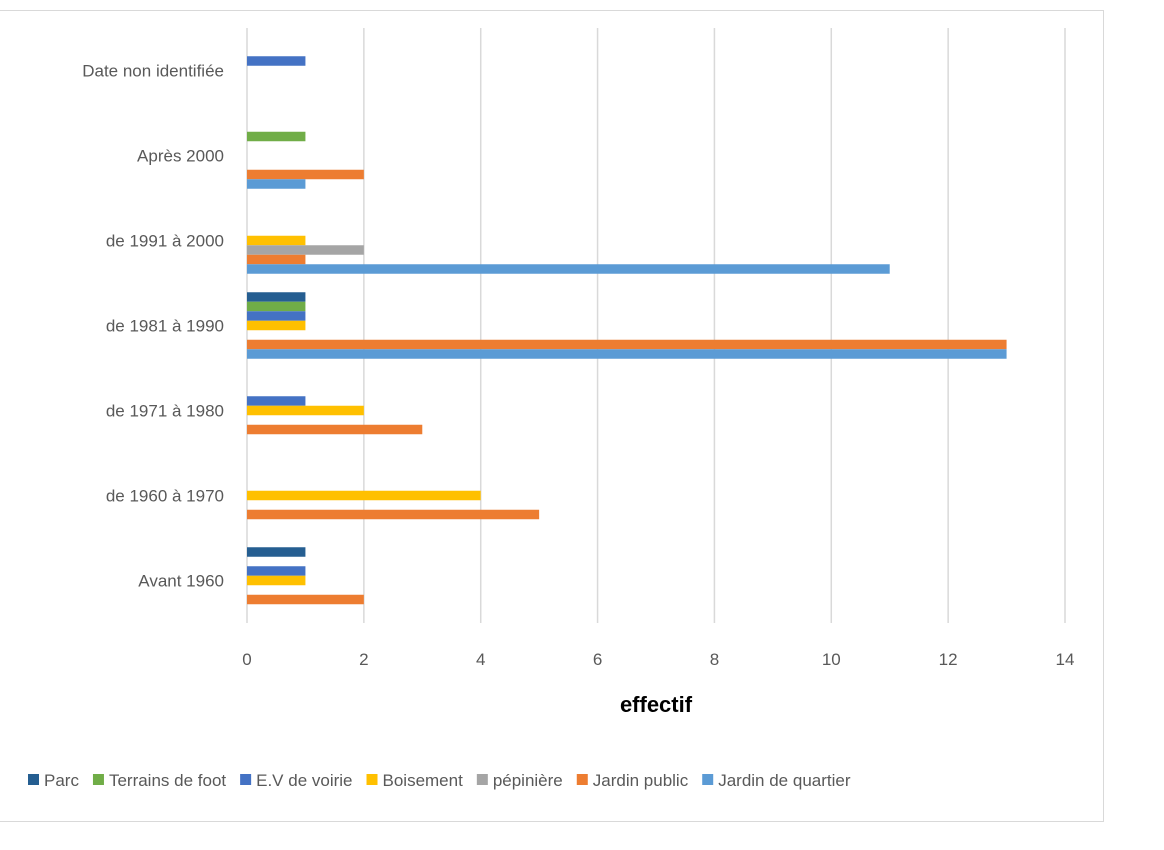  I want to click on x-tick-label: 0, so click(246, 659).